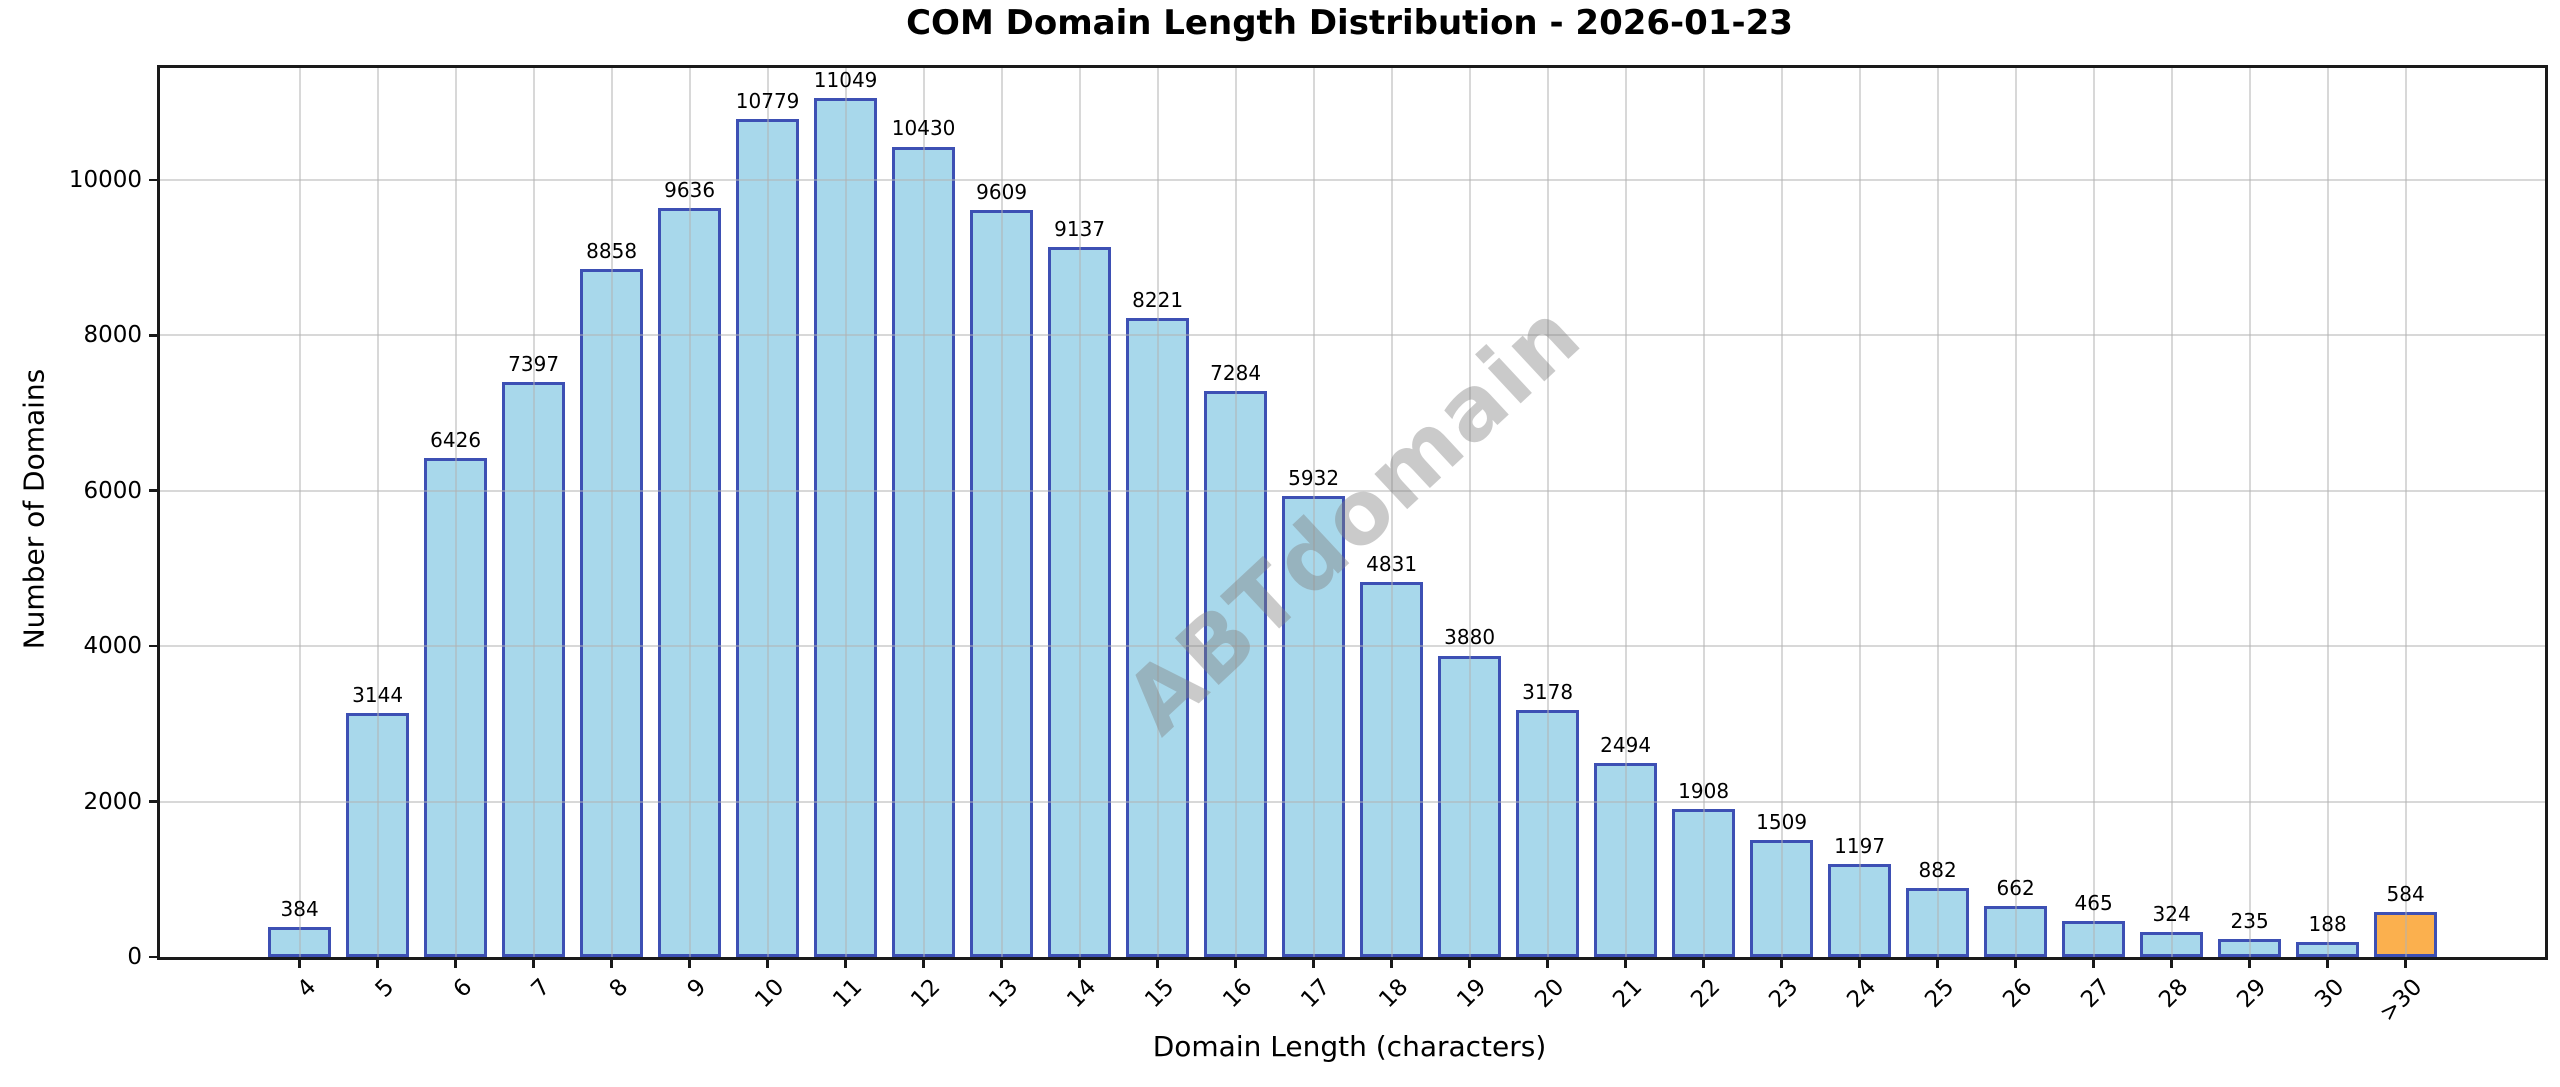  I want to click on y-tick-label: 10000, so click(105, 179).